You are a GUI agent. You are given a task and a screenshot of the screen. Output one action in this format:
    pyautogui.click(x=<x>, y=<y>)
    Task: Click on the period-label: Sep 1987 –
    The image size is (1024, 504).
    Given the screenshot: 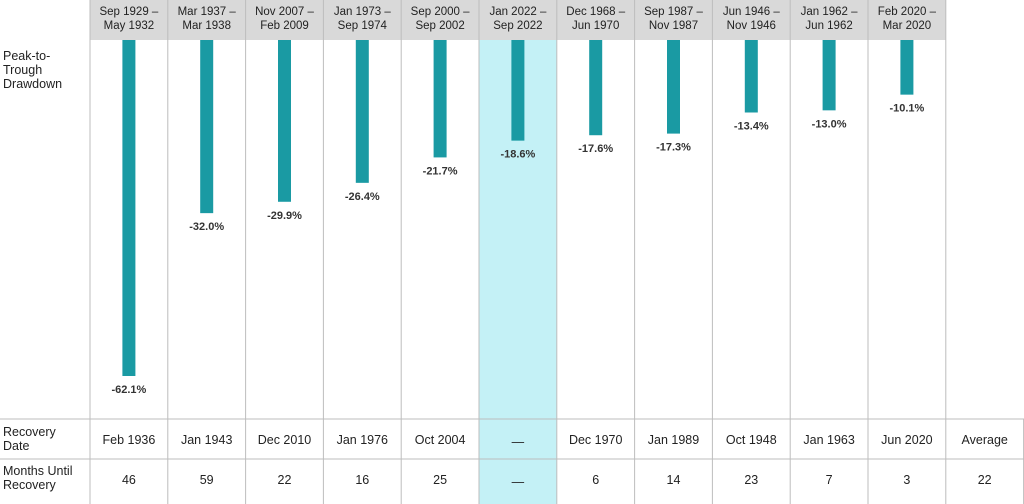 What is the action you would take?
    pyautogui.click(x=673, y=12)
    